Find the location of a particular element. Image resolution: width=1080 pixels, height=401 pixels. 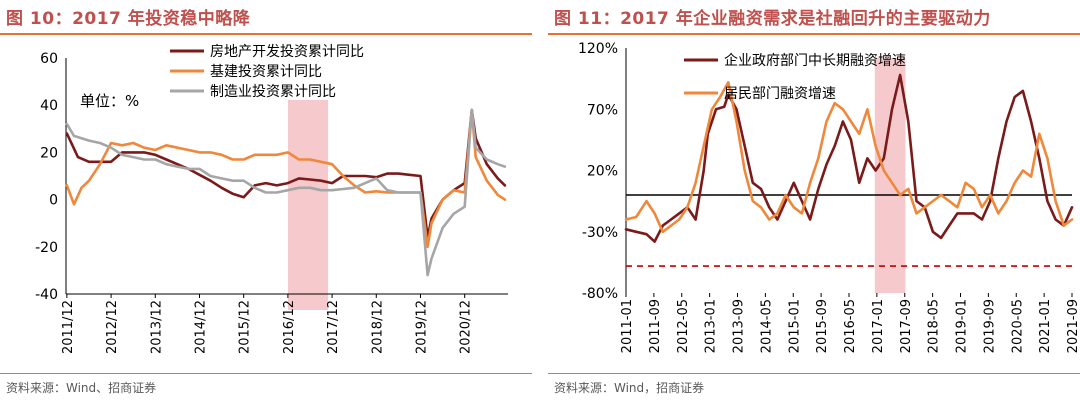

x-tick-label: 2011/12 is located at coordinates (68, 327).